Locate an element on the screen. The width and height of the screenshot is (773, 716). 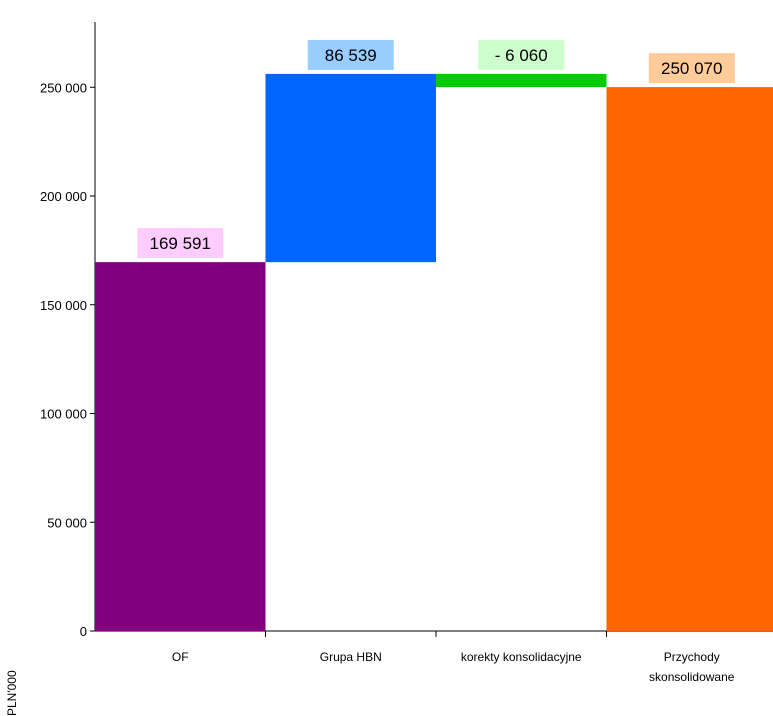
y-tick-label: 250 000 is located at coordinates (63, 87).